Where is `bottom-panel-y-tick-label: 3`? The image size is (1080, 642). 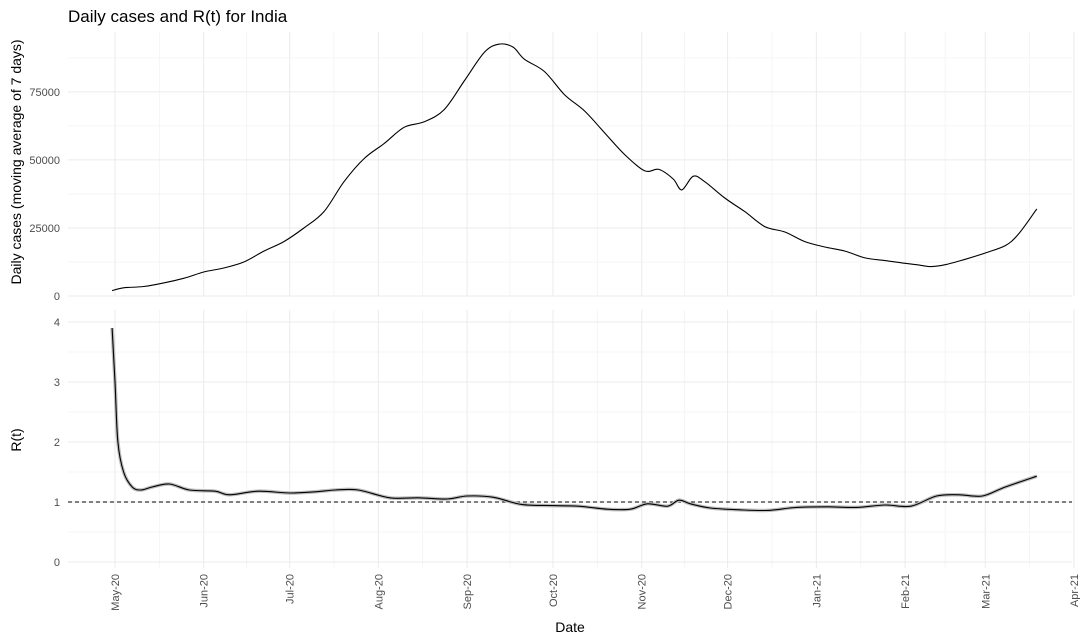 bottom-panel-y-tick-label: 3 is located at coordinates (57, 383).